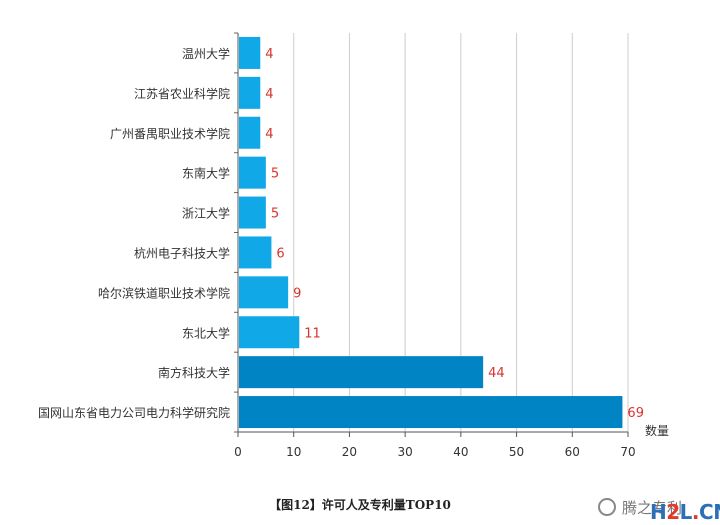  Describe the element at coordinates (275, 214) in the screenshot. I see `data-label-4: 5` at that location.